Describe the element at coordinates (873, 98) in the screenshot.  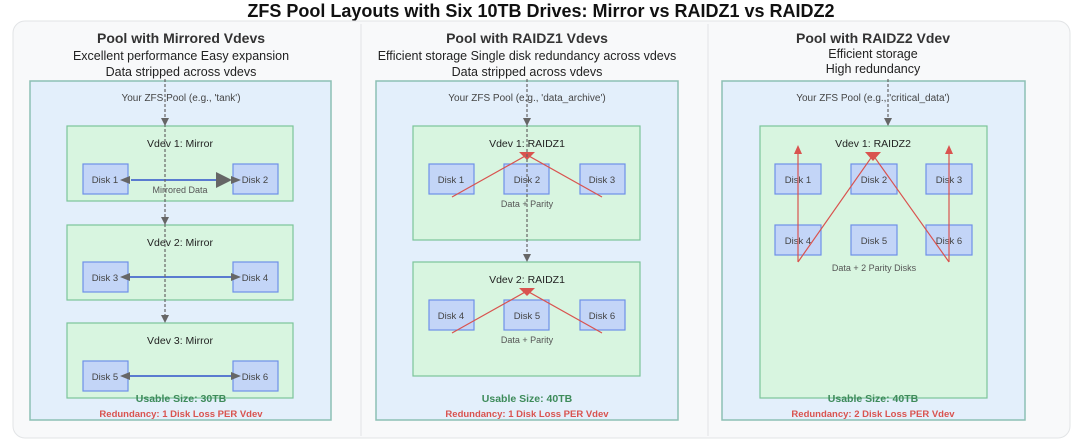
I see `pool-label: Your ZFS Pool (e.g., 'critical_data')` at that location.